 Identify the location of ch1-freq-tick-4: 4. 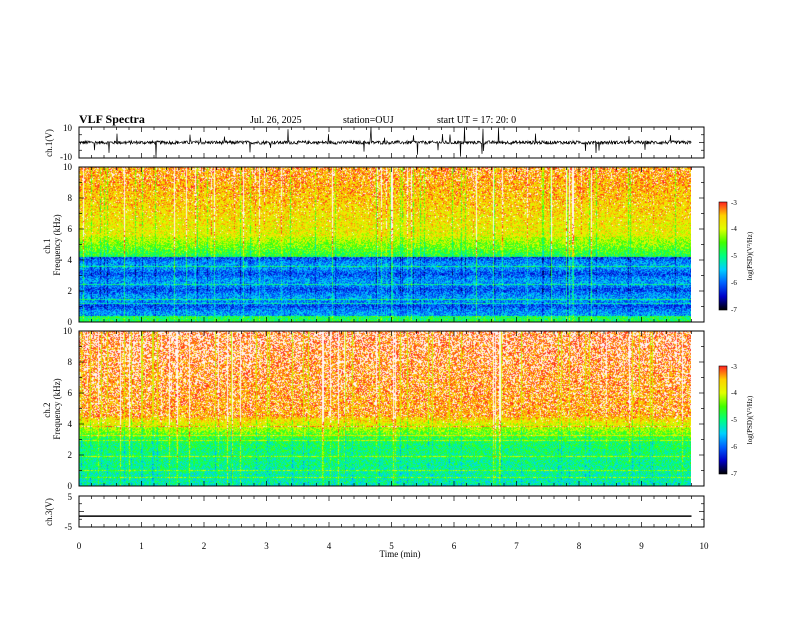
(70, 260).